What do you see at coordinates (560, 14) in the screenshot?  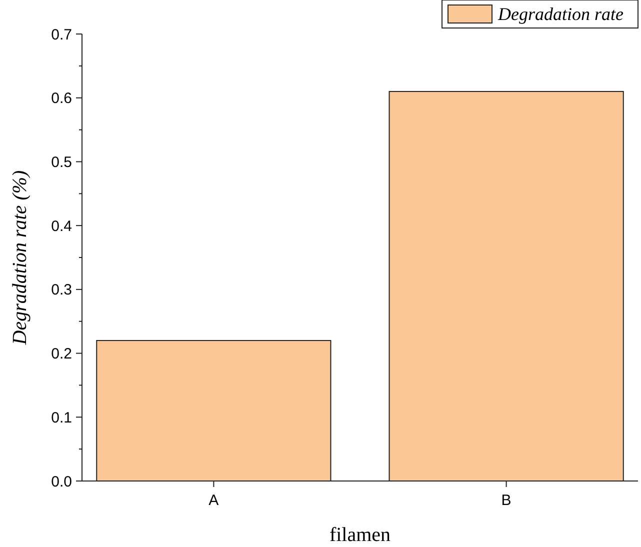 I see `legend-label: Degradation rate` at bounding box center [560, 14].